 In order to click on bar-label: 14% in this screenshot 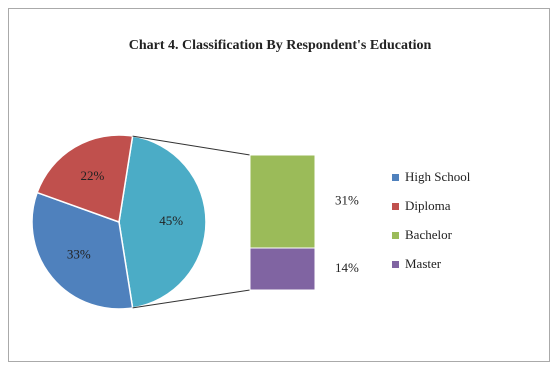, I will do `click(347, 267)`.